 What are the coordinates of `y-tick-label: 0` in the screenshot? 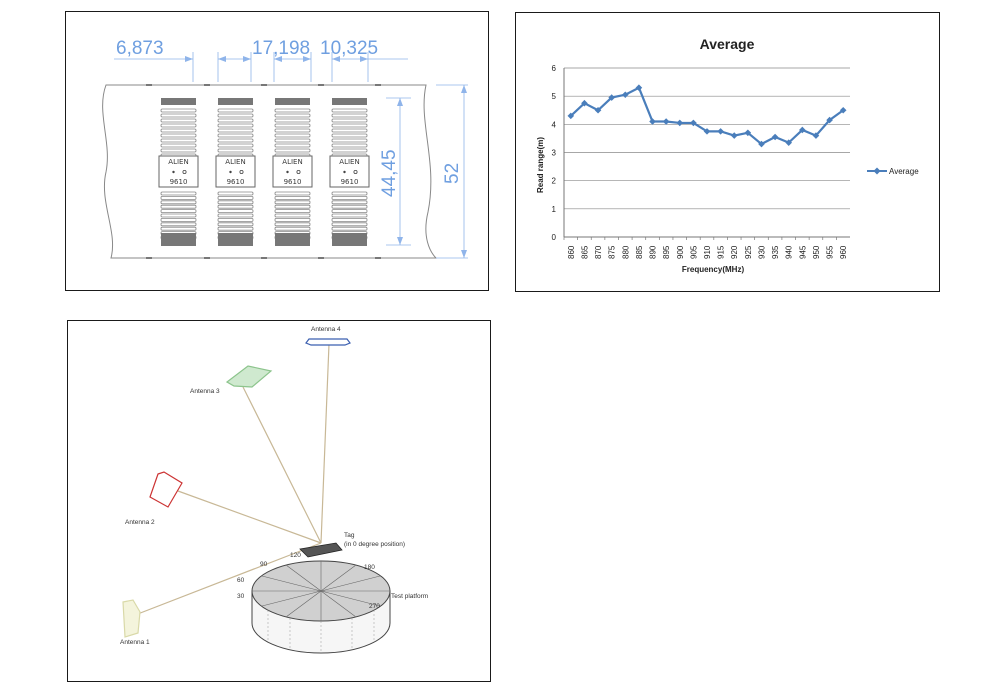 It's located at (554, 237).